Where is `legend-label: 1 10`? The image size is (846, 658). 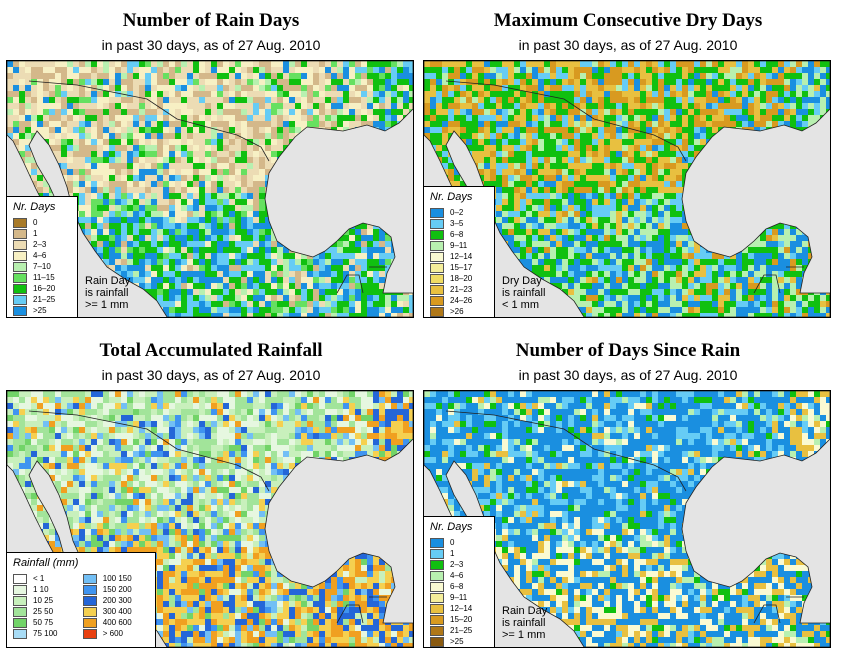 legend-label: 1 10 is located at coordinates (41, 589).